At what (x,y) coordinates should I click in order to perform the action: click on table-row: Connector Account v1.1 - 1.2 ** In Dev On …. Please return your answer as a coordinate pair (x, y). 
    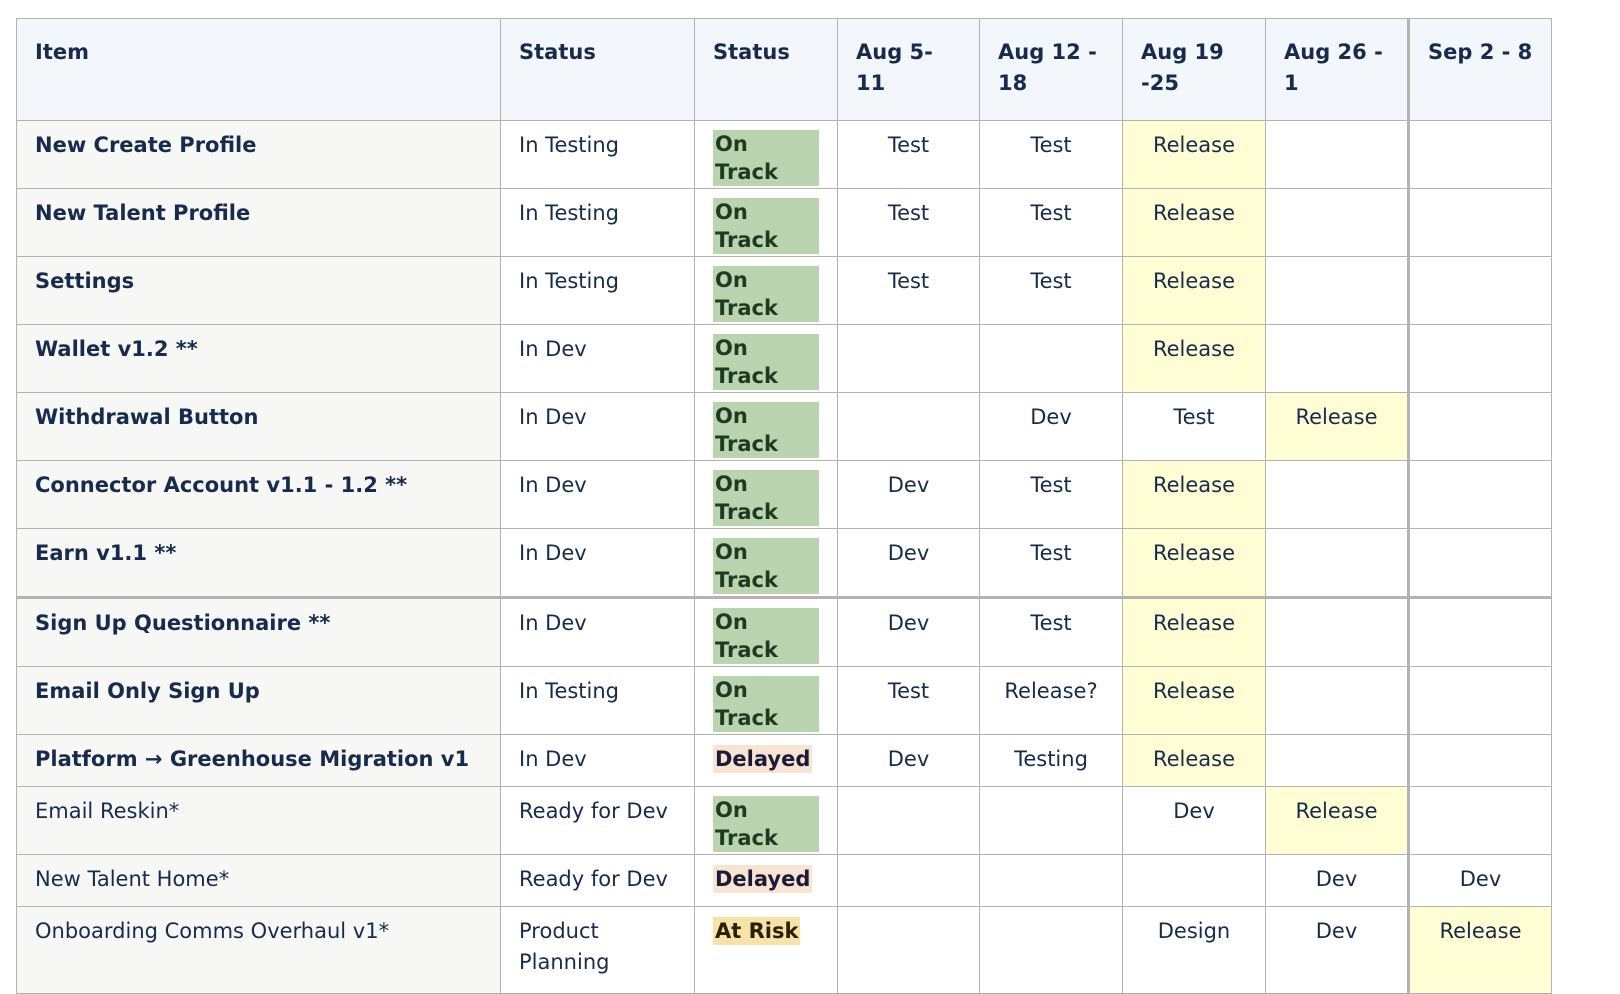
    Looking at the image, I should click on (784, 494).